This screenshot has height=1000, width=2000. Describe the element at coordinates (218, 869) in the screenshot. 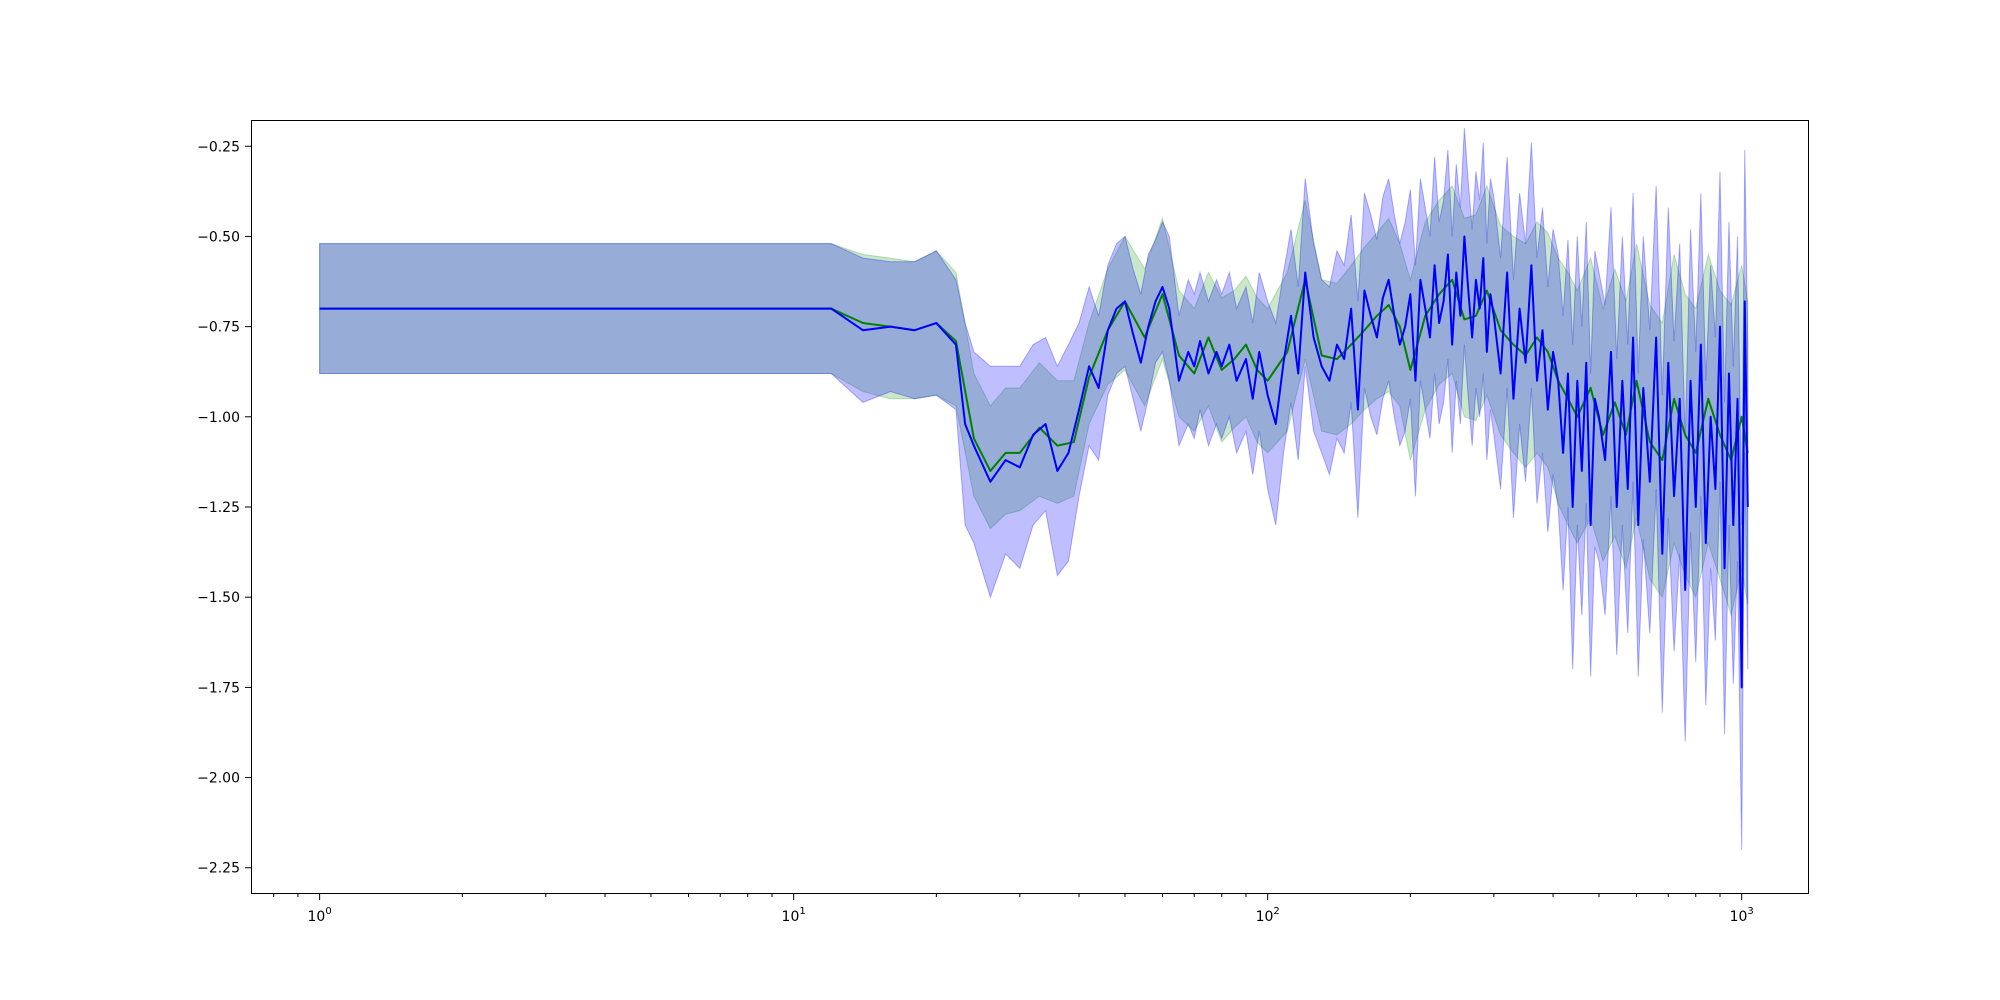

I see `y-tick-label: −2.25` at that location.